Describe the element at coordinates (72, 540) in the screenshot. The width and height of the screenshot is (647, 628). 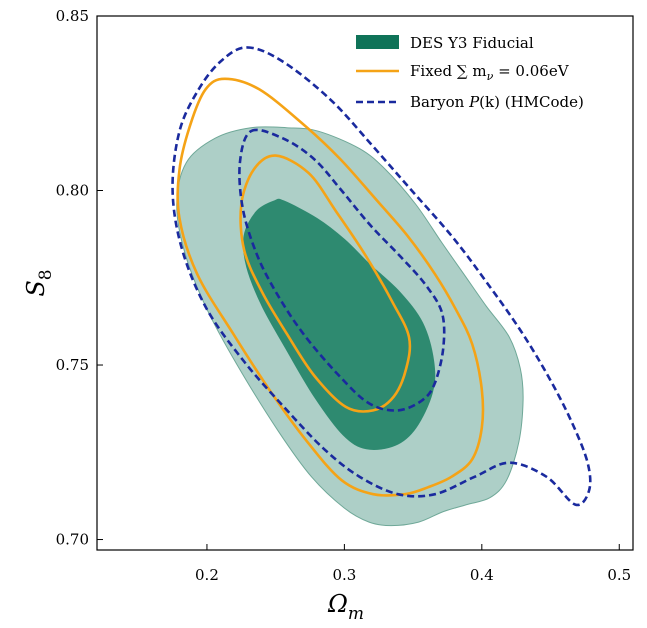
I see `y-tick-label: 0.70` at that location.